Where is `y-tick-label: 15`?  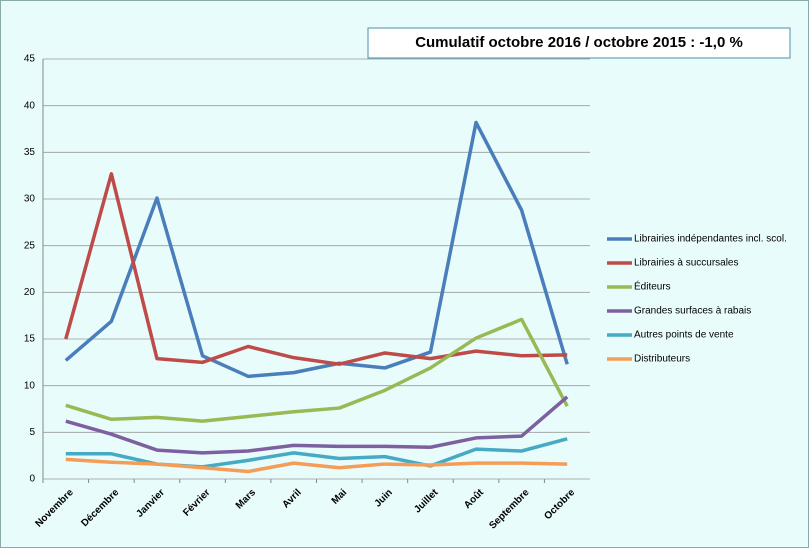 y-tick-label: 15 is located at coordinates (30, 339).